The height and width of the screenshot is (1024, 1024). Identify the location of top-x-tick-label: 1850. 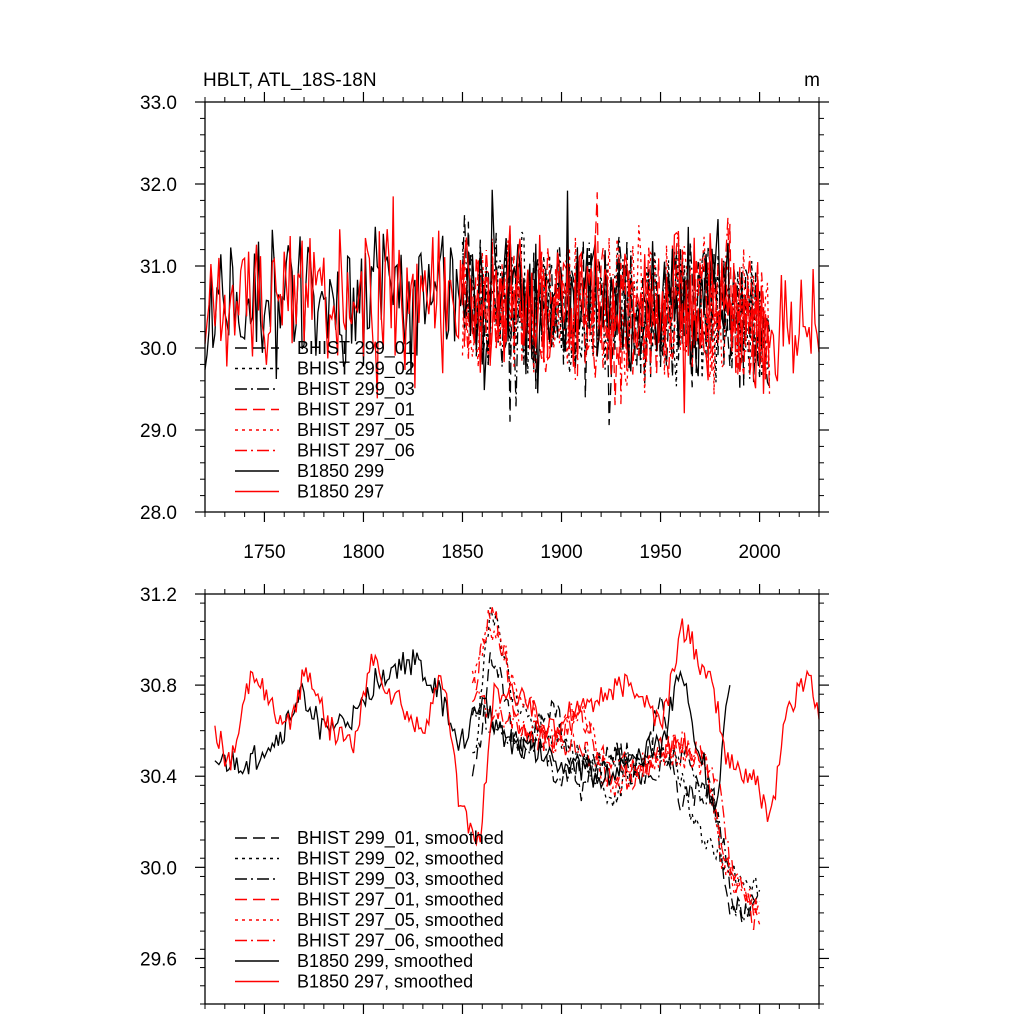
(462, 552).